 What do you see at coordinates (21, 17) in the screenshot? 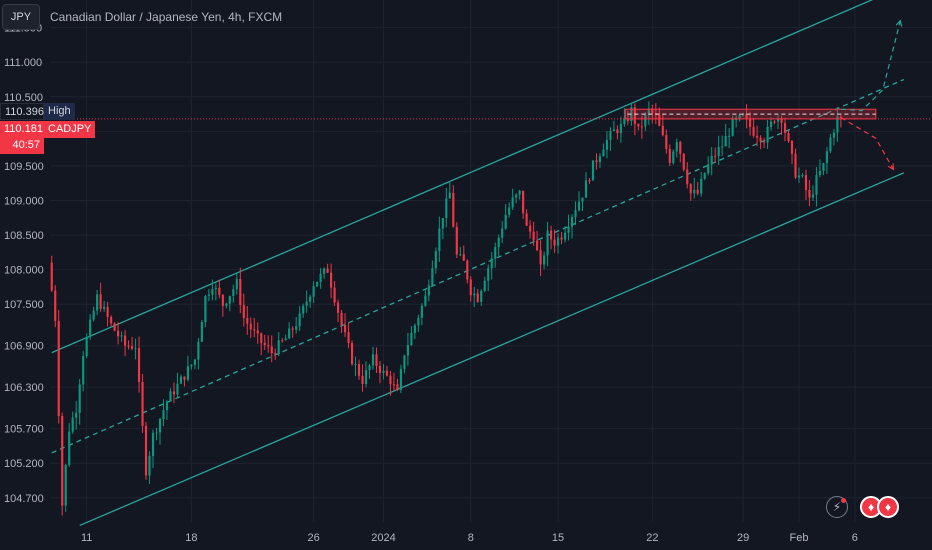
I see `symbol-search-button: JPY` at bounding box center [21, 17].